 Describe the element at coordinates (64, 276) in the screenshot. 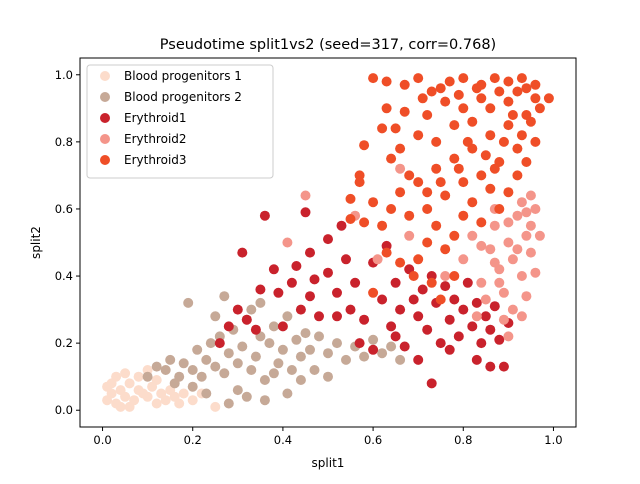

I see `y-tick-label: 0.4` at that location.